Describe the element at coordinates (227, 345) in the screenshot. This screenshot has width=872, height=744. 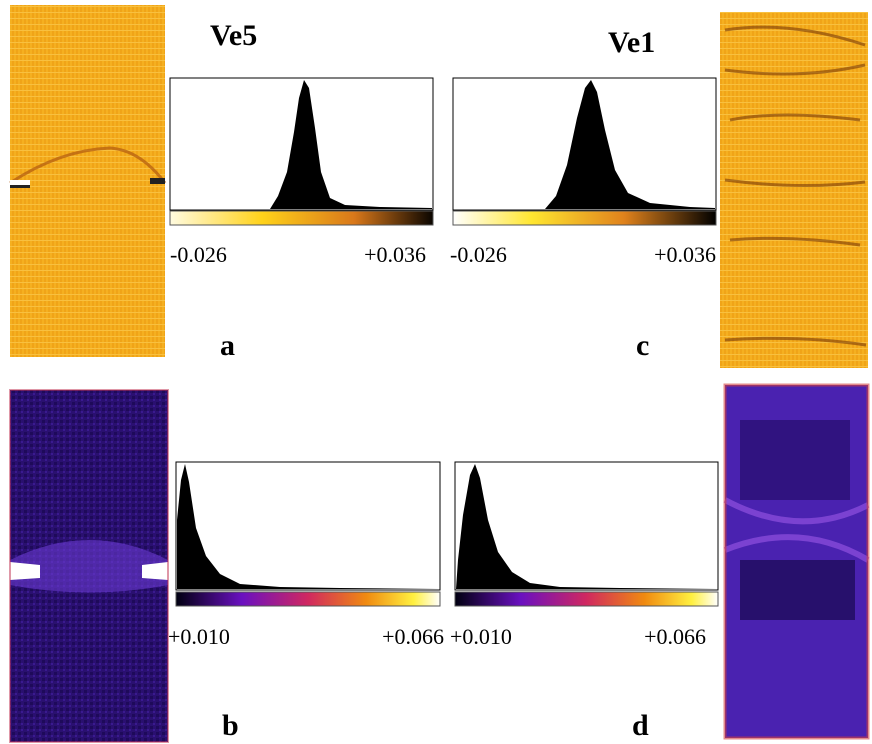
I see `panel-label: a` at that location.